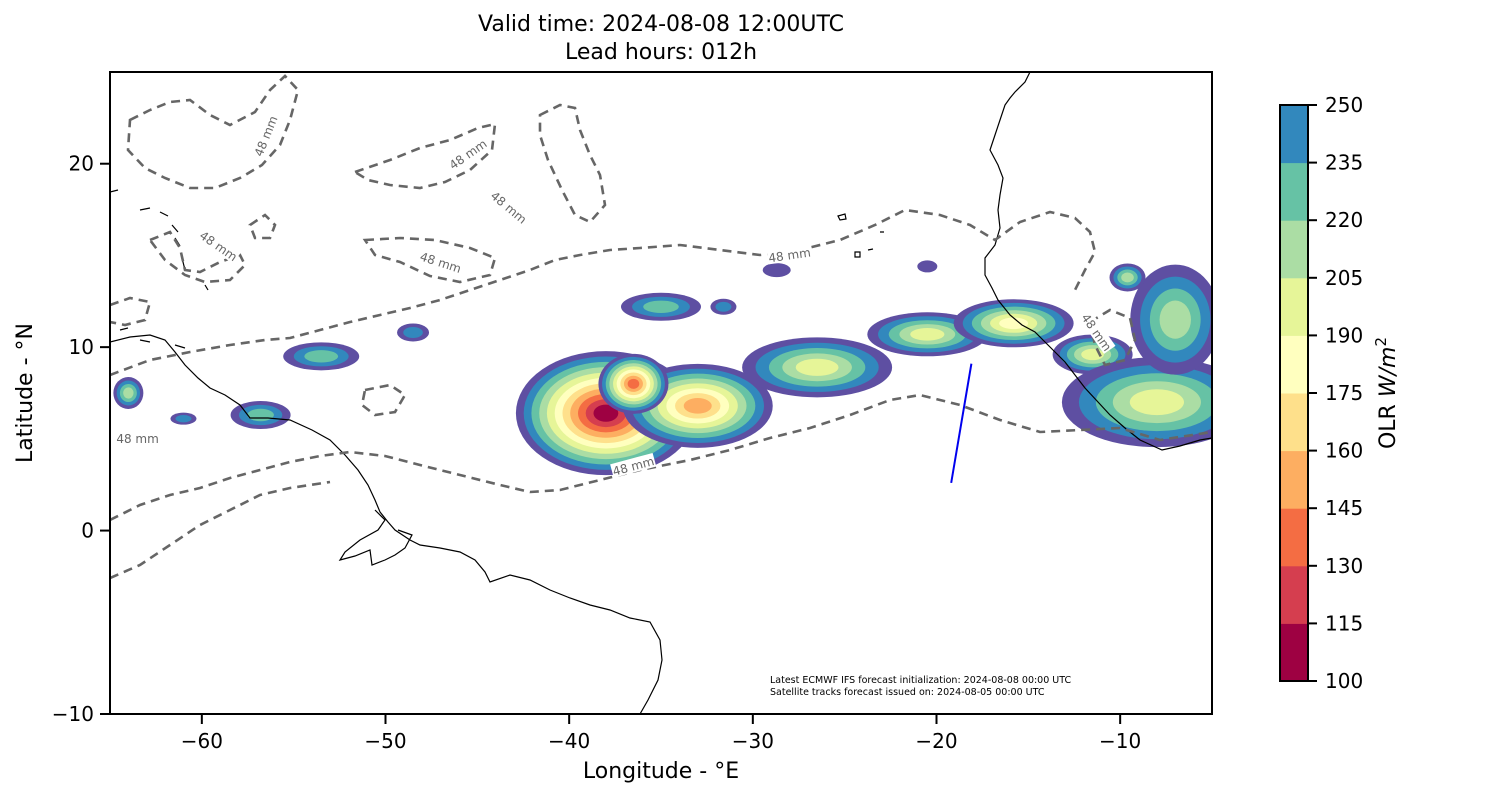 The width and height of the screenshot is (1500, 800). What do you see at coordinates (1344, 105) in the screenshot?
I see `colorbar-tick-label: 250` at bounding box center [1344, 105].